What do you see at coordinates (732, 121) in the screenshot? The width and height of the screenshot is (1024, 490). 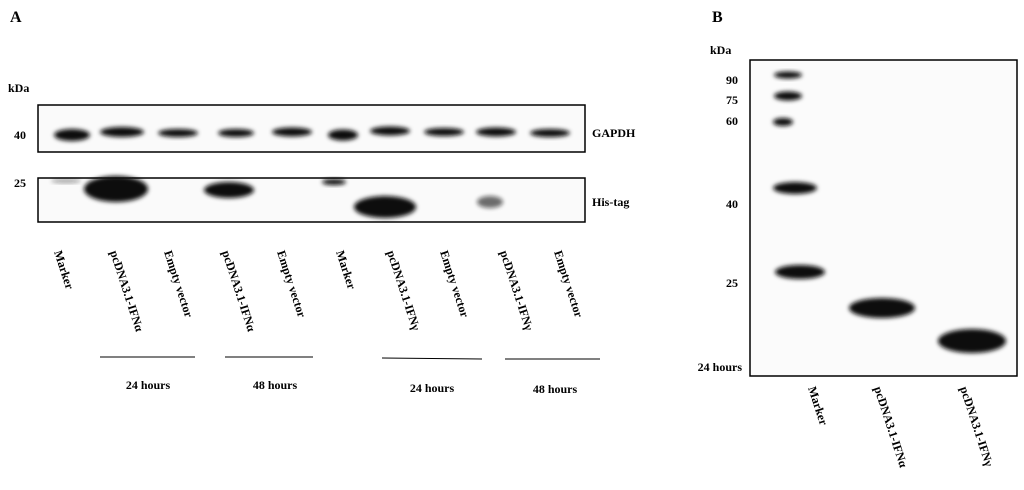 I see `marker-label: 60` at bounding box center [732, 121].